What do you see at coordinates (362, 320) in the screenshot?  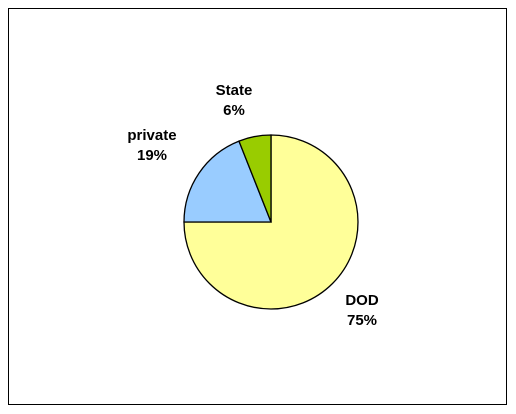 I see `slice-percent-dod: 75%` at bounding box center [362, 320].